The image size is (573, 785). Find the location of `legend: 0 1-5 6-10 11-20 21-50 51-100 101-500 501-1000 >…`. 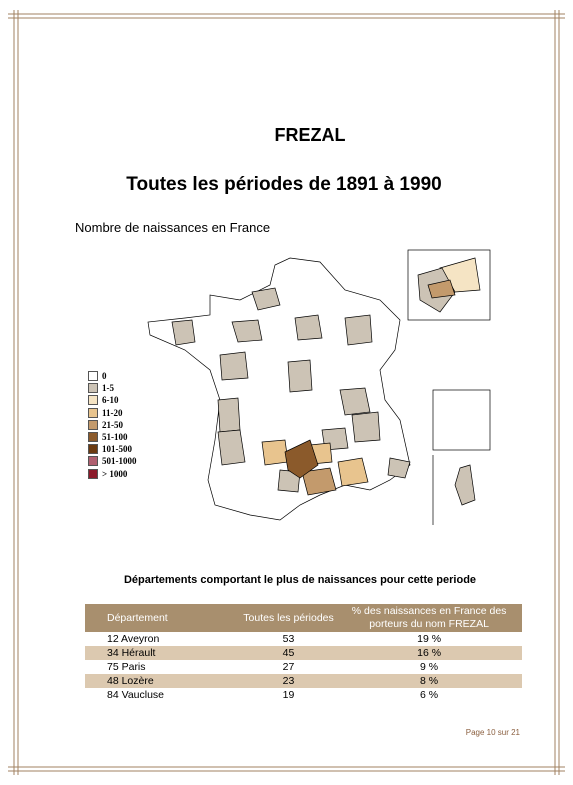

legend: 0 1-5 6-10 11-20 21-50 51-100 101-500 501-1000 >… is located at coordinates (112, 425).